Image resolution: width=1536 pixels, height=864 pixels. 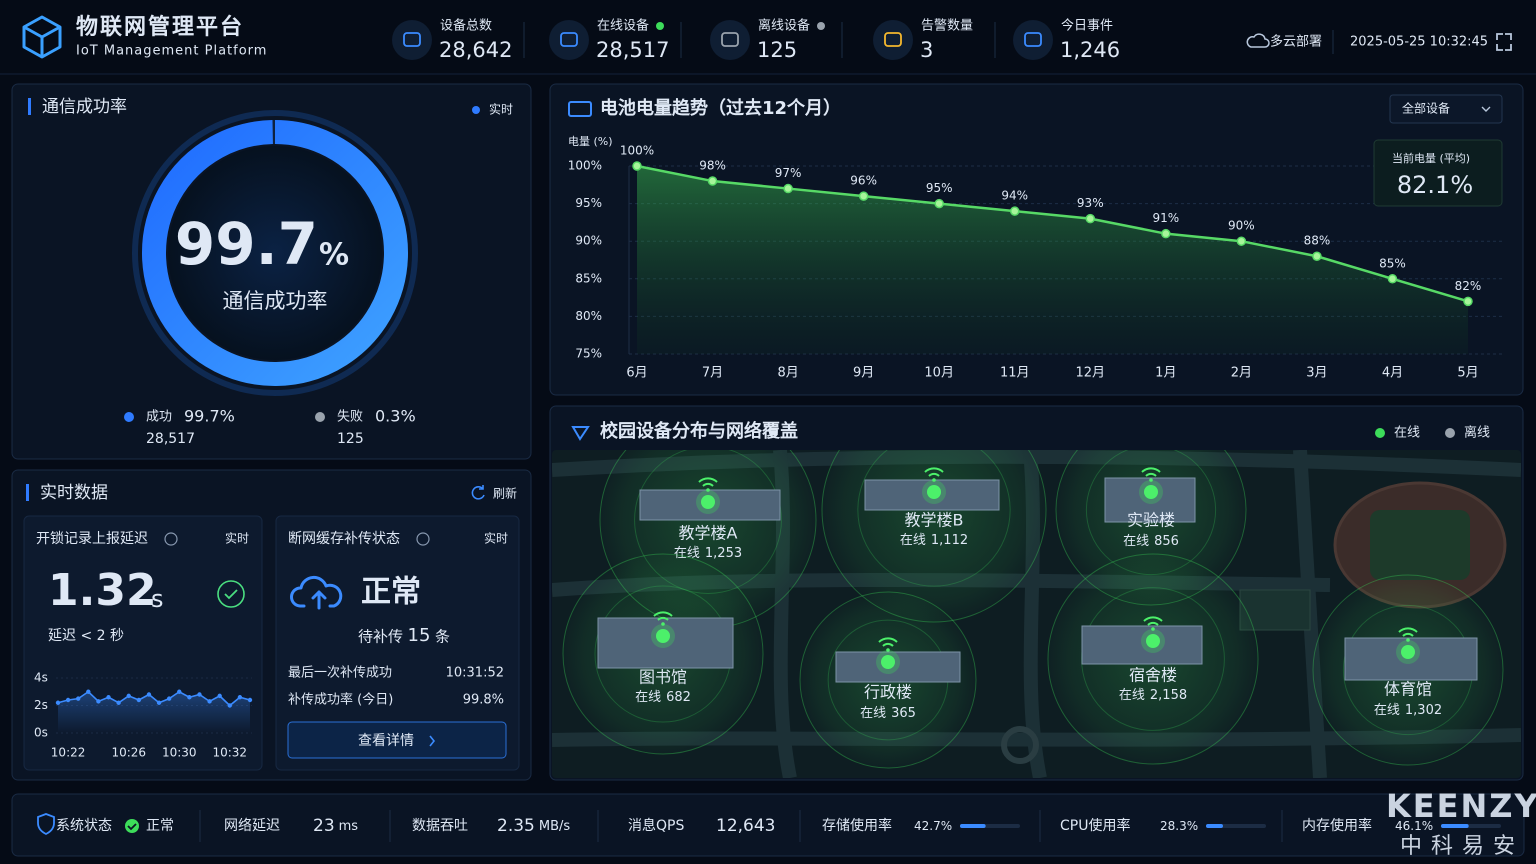 I want to click on badge: 实时, so click(x=501, y=109).